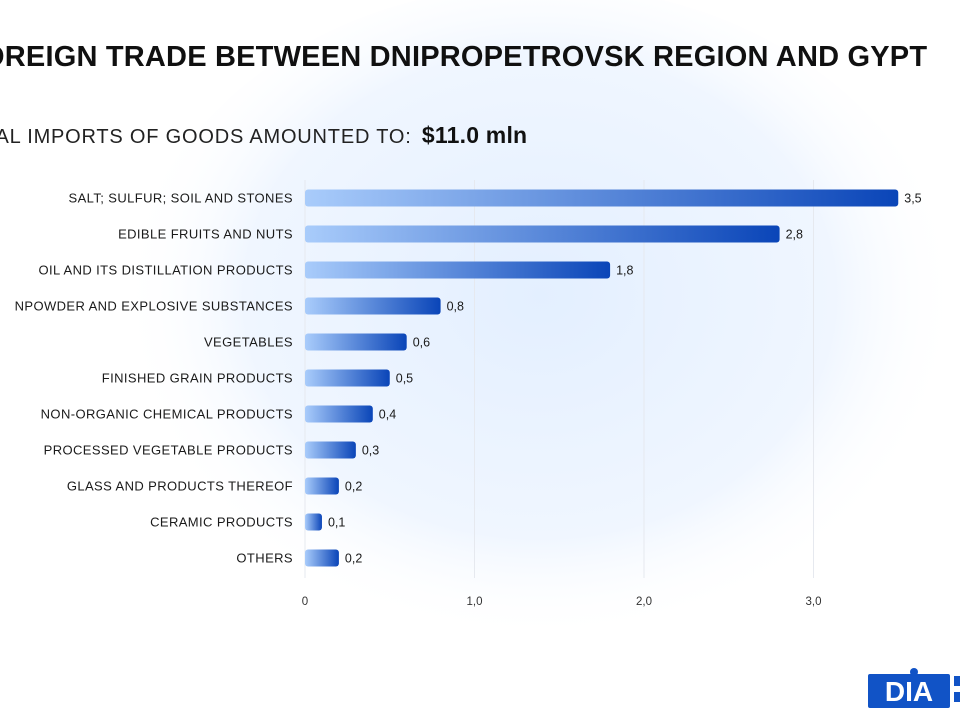  I want to click on value-label: 0,4, so click(387, 415).